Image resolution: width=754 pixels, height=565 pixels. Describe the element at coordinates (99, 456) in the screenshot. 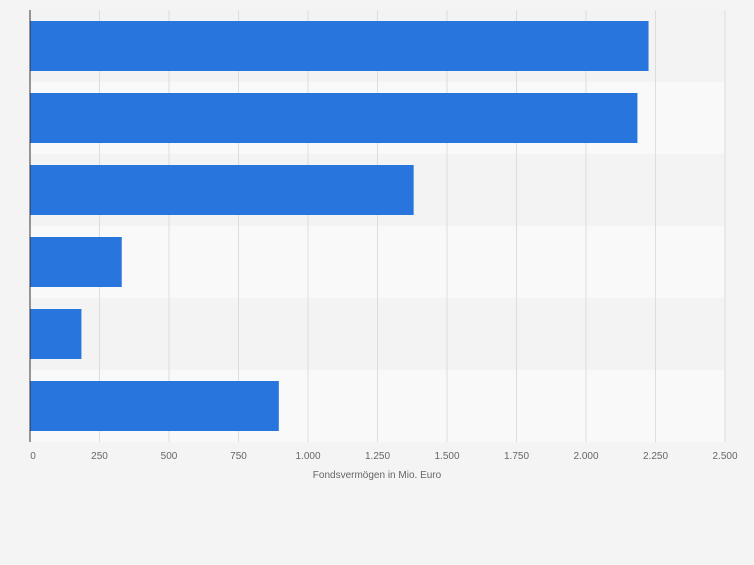

I see `x-tick-label: 250` at that location.